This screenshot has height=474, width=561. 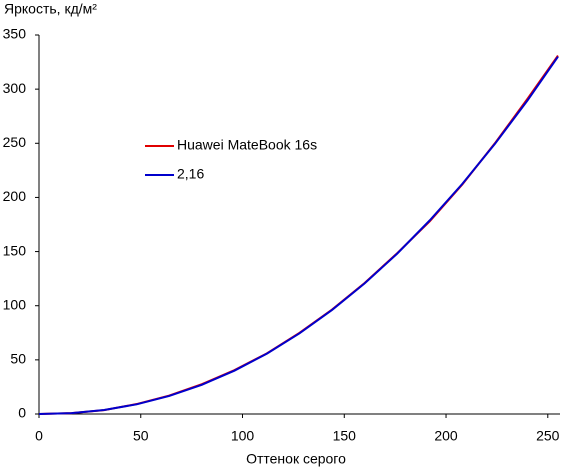 What do you see at coordinates (22, 413) in the screenshot?
I see `y-tick-label: 0` at bounding box center [22, 413].